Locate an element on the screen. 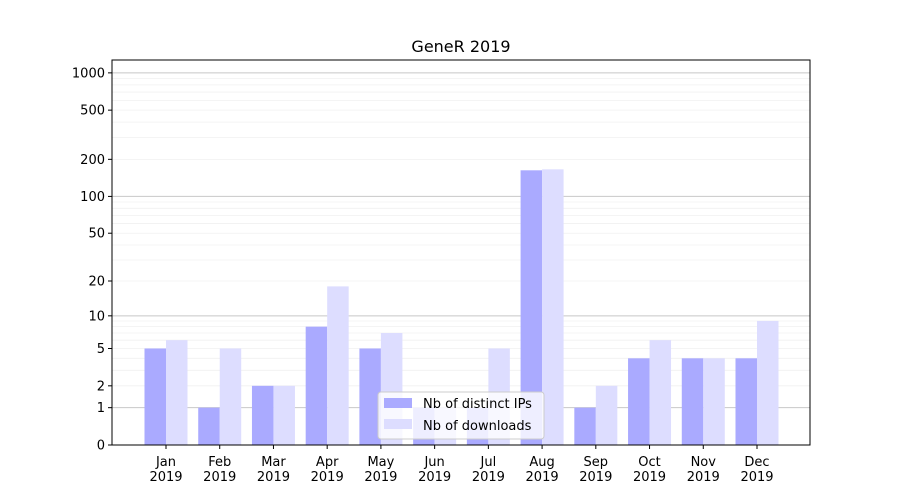  x-tick-label: Apr 2019 is located at coordinates (327, 470).